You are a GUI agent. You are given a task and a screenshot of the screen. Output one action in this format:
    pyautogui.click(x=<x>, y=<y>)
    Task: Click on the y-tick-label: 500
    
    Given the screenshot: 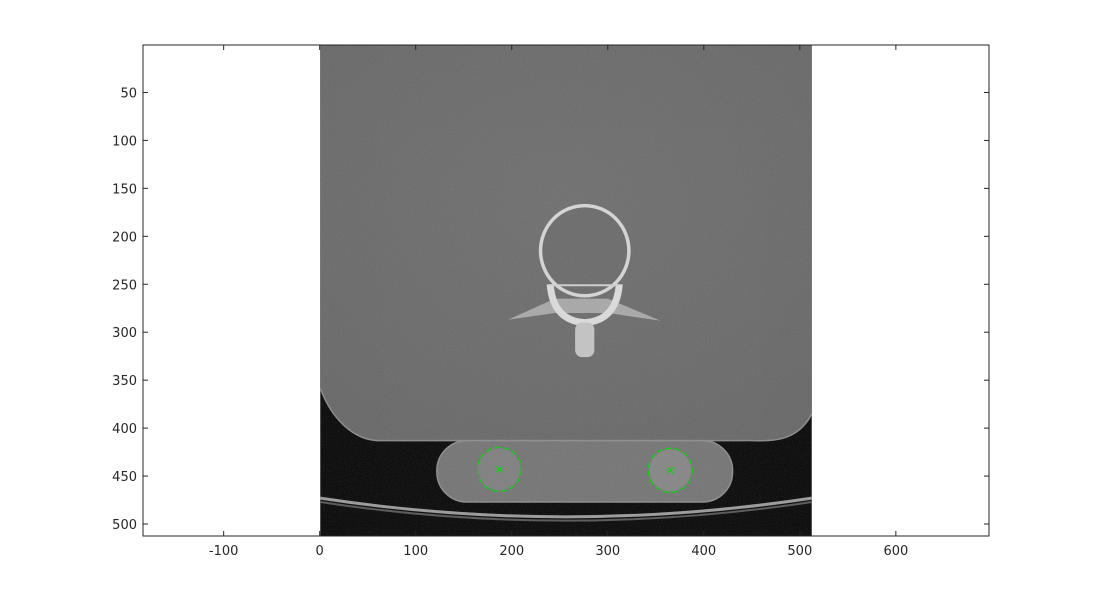 What is the action you would take?
    pyautogui.click(x=124, y=525)
    